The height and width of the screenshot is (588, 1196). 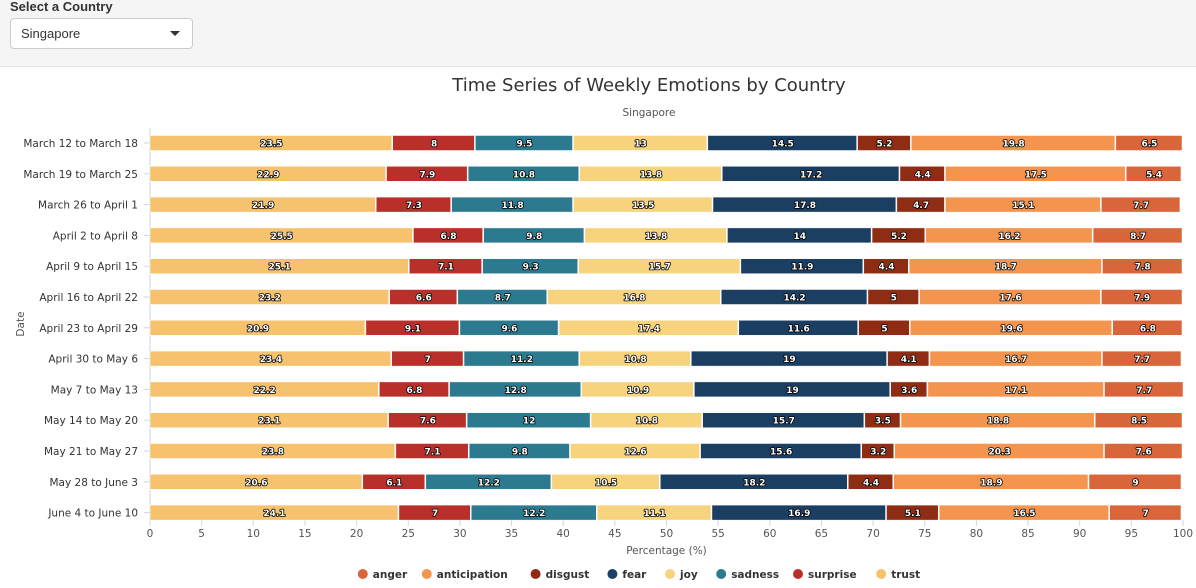 I want to click on legend-label-sadness: sadness, so click(x=755, y=575).